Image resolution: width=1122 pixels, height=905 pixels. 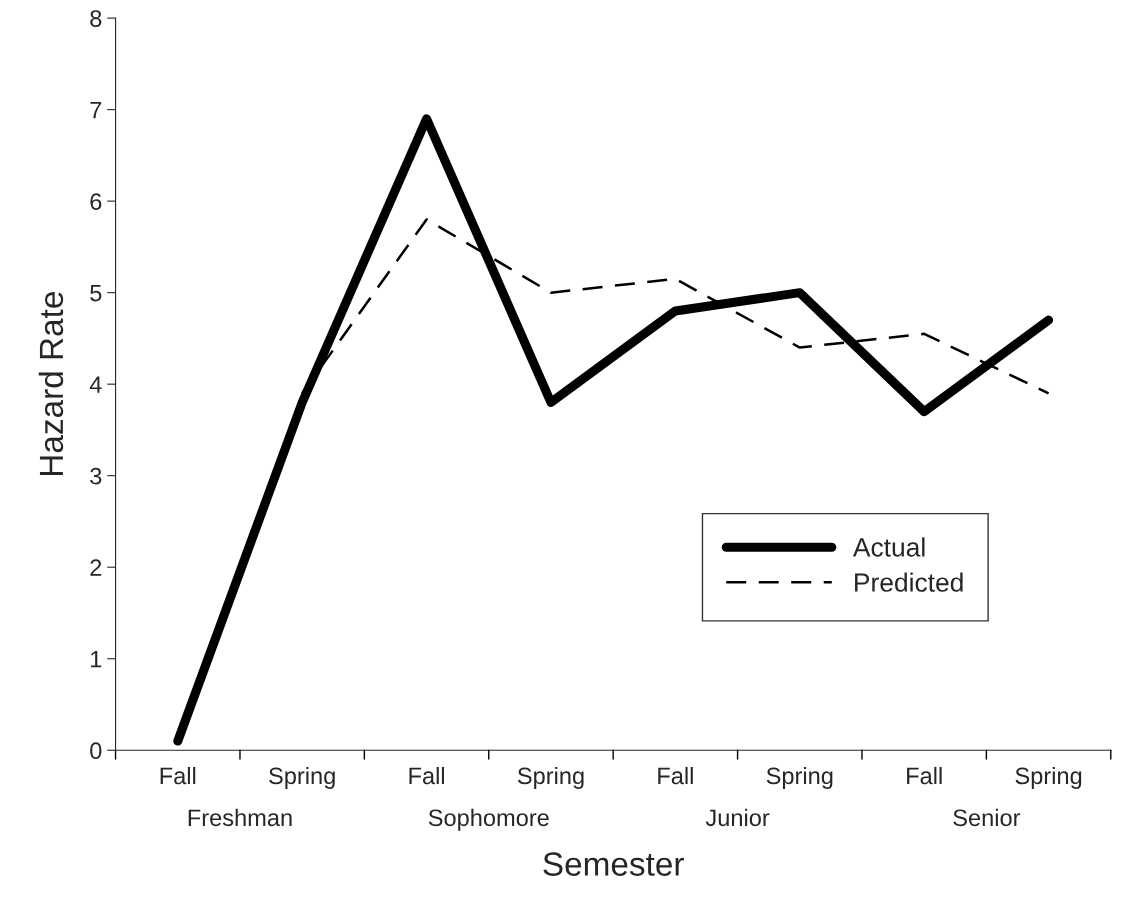 I want to click on text: Freshman, so click(x=240, y=817).